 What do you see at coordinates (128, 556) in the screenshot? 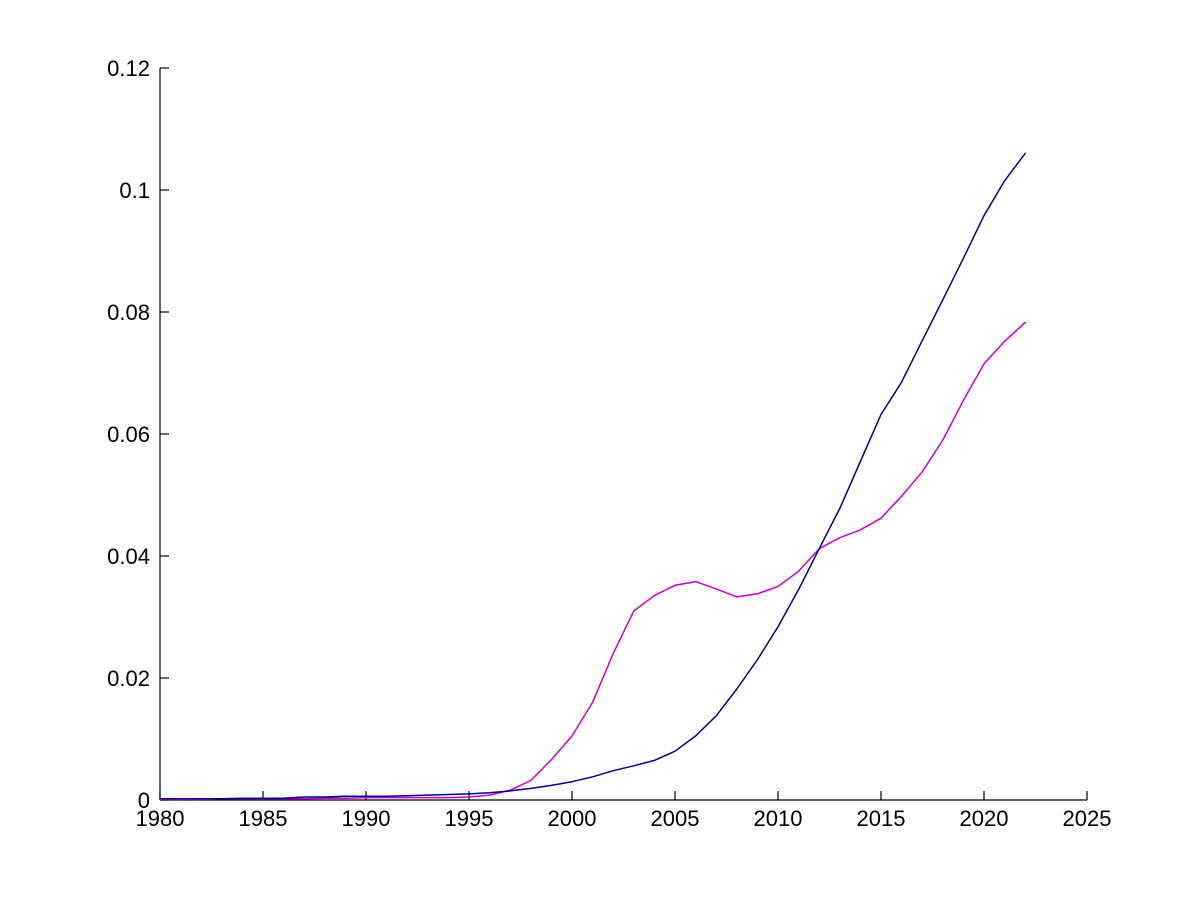
I see `y-tick-label: 0.04` at bounding box center [128, 556].